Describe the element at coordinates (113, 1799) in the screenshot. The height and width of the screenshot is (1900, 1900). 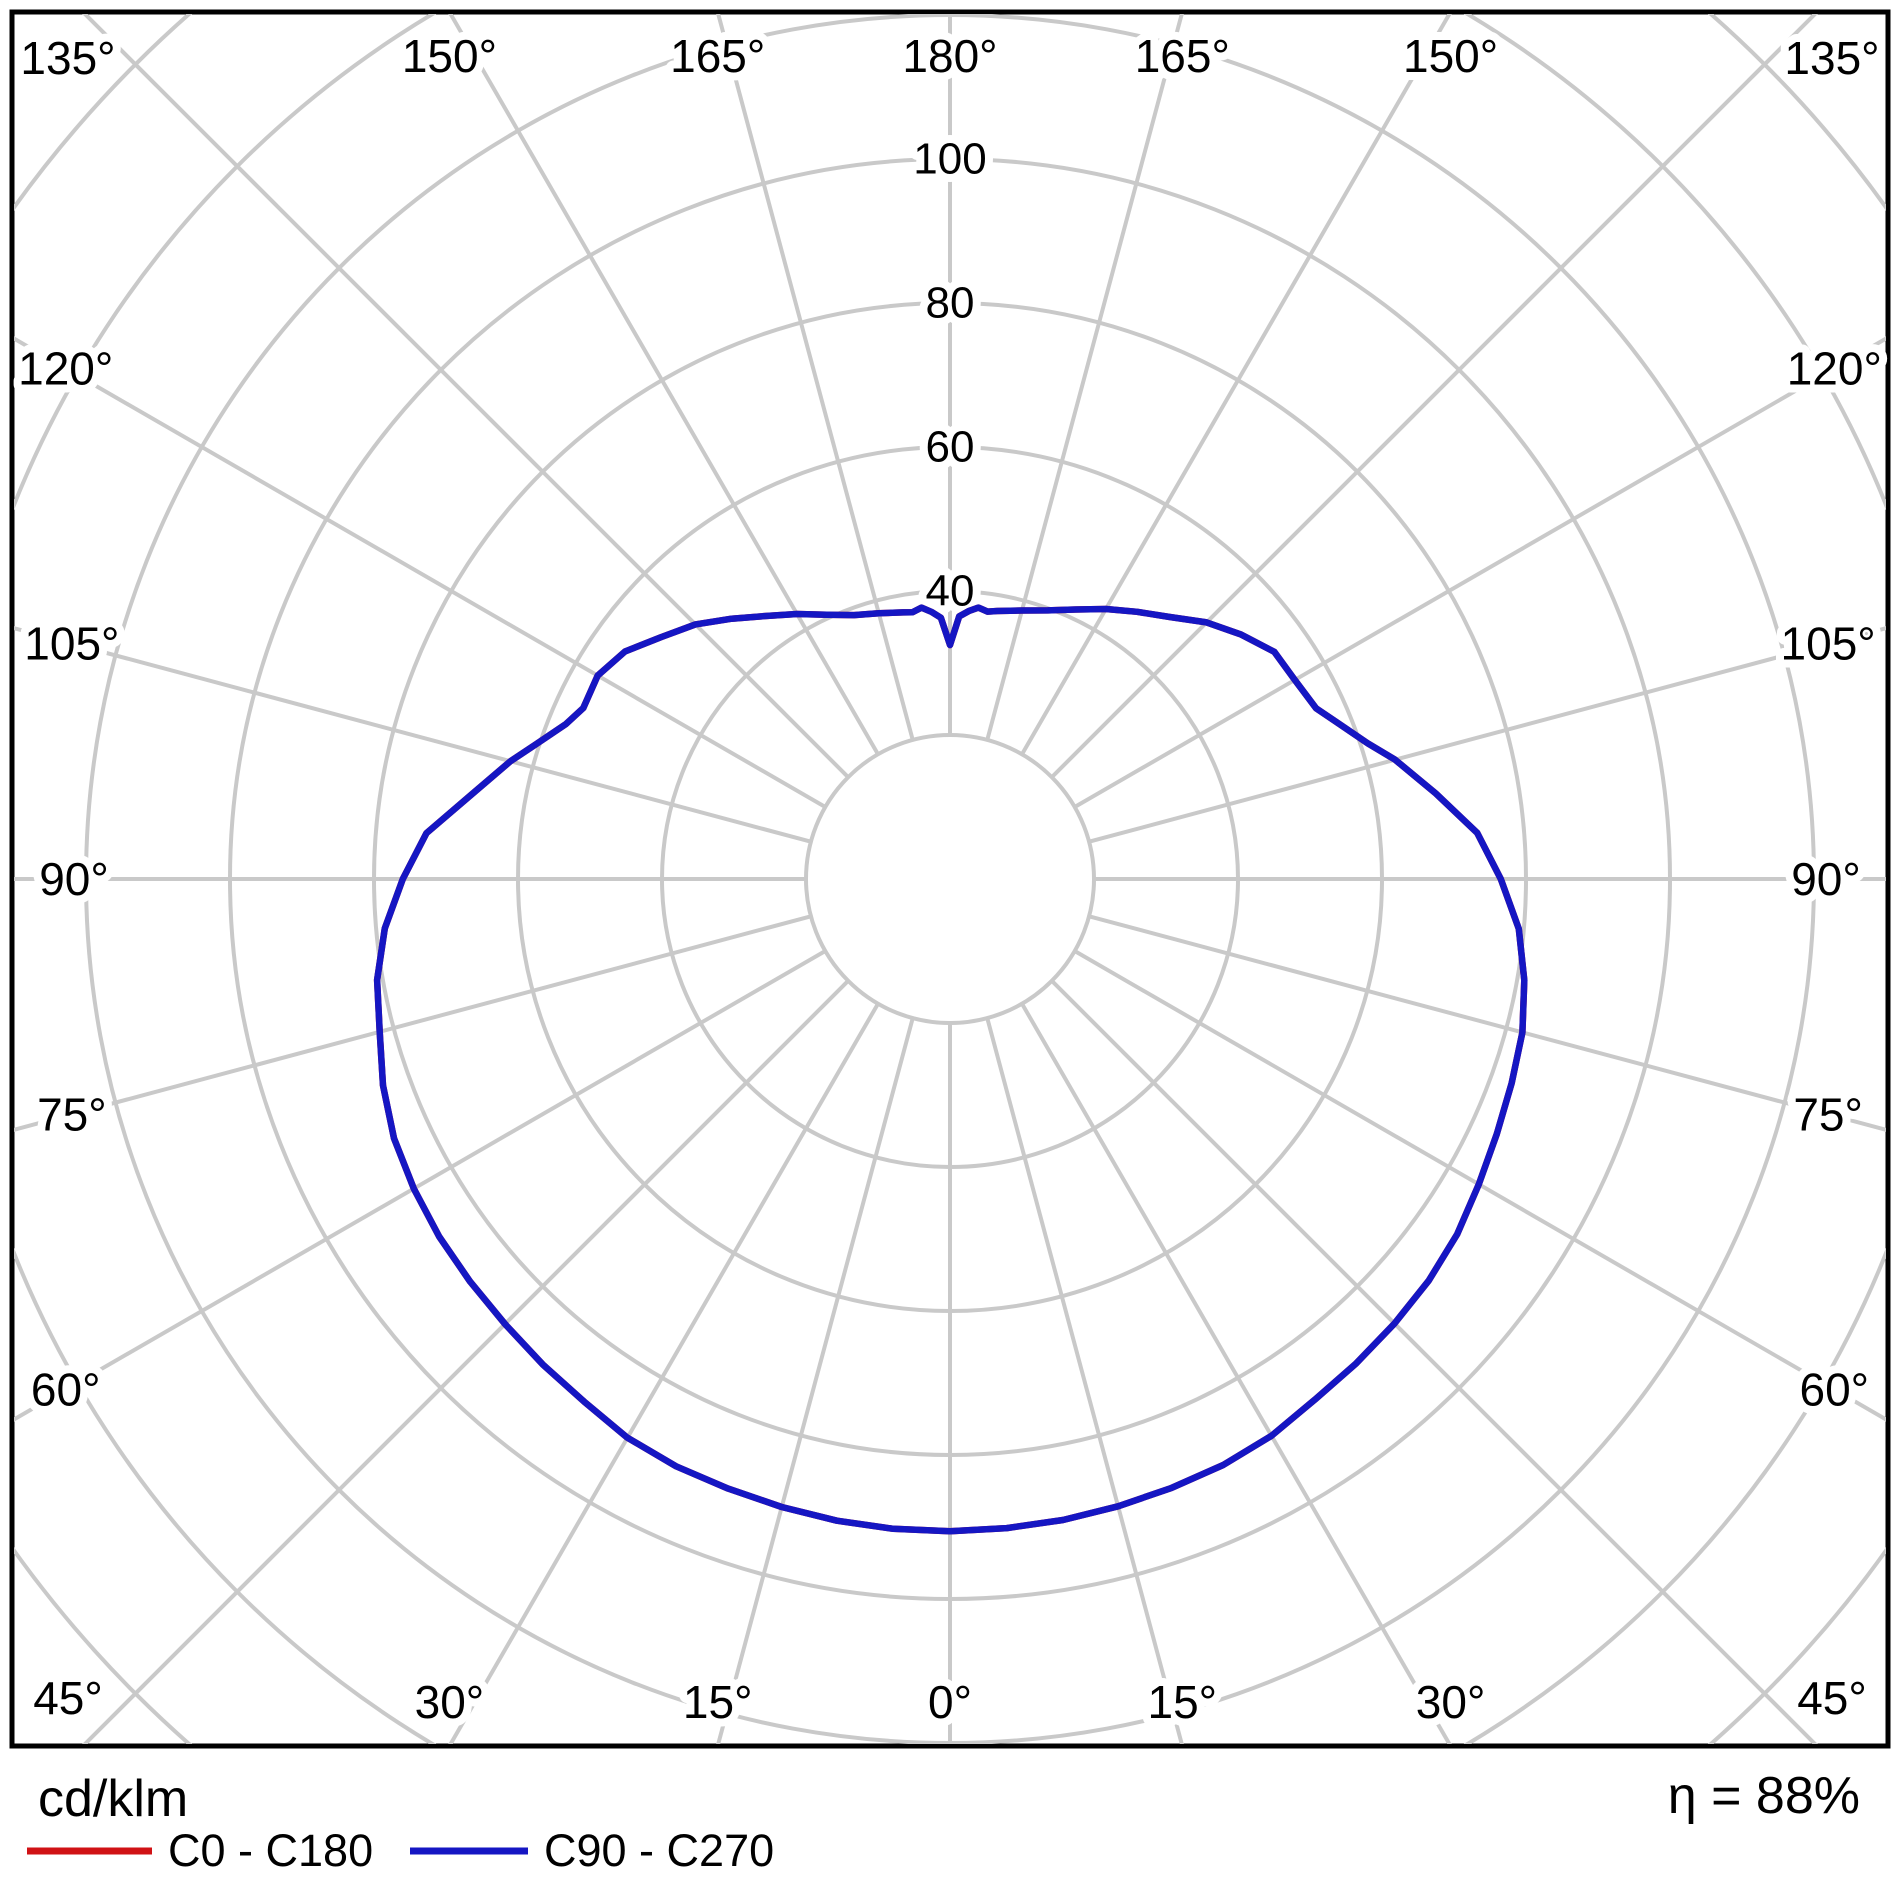
I see `radial-unit-label: cd/klm` at that location.